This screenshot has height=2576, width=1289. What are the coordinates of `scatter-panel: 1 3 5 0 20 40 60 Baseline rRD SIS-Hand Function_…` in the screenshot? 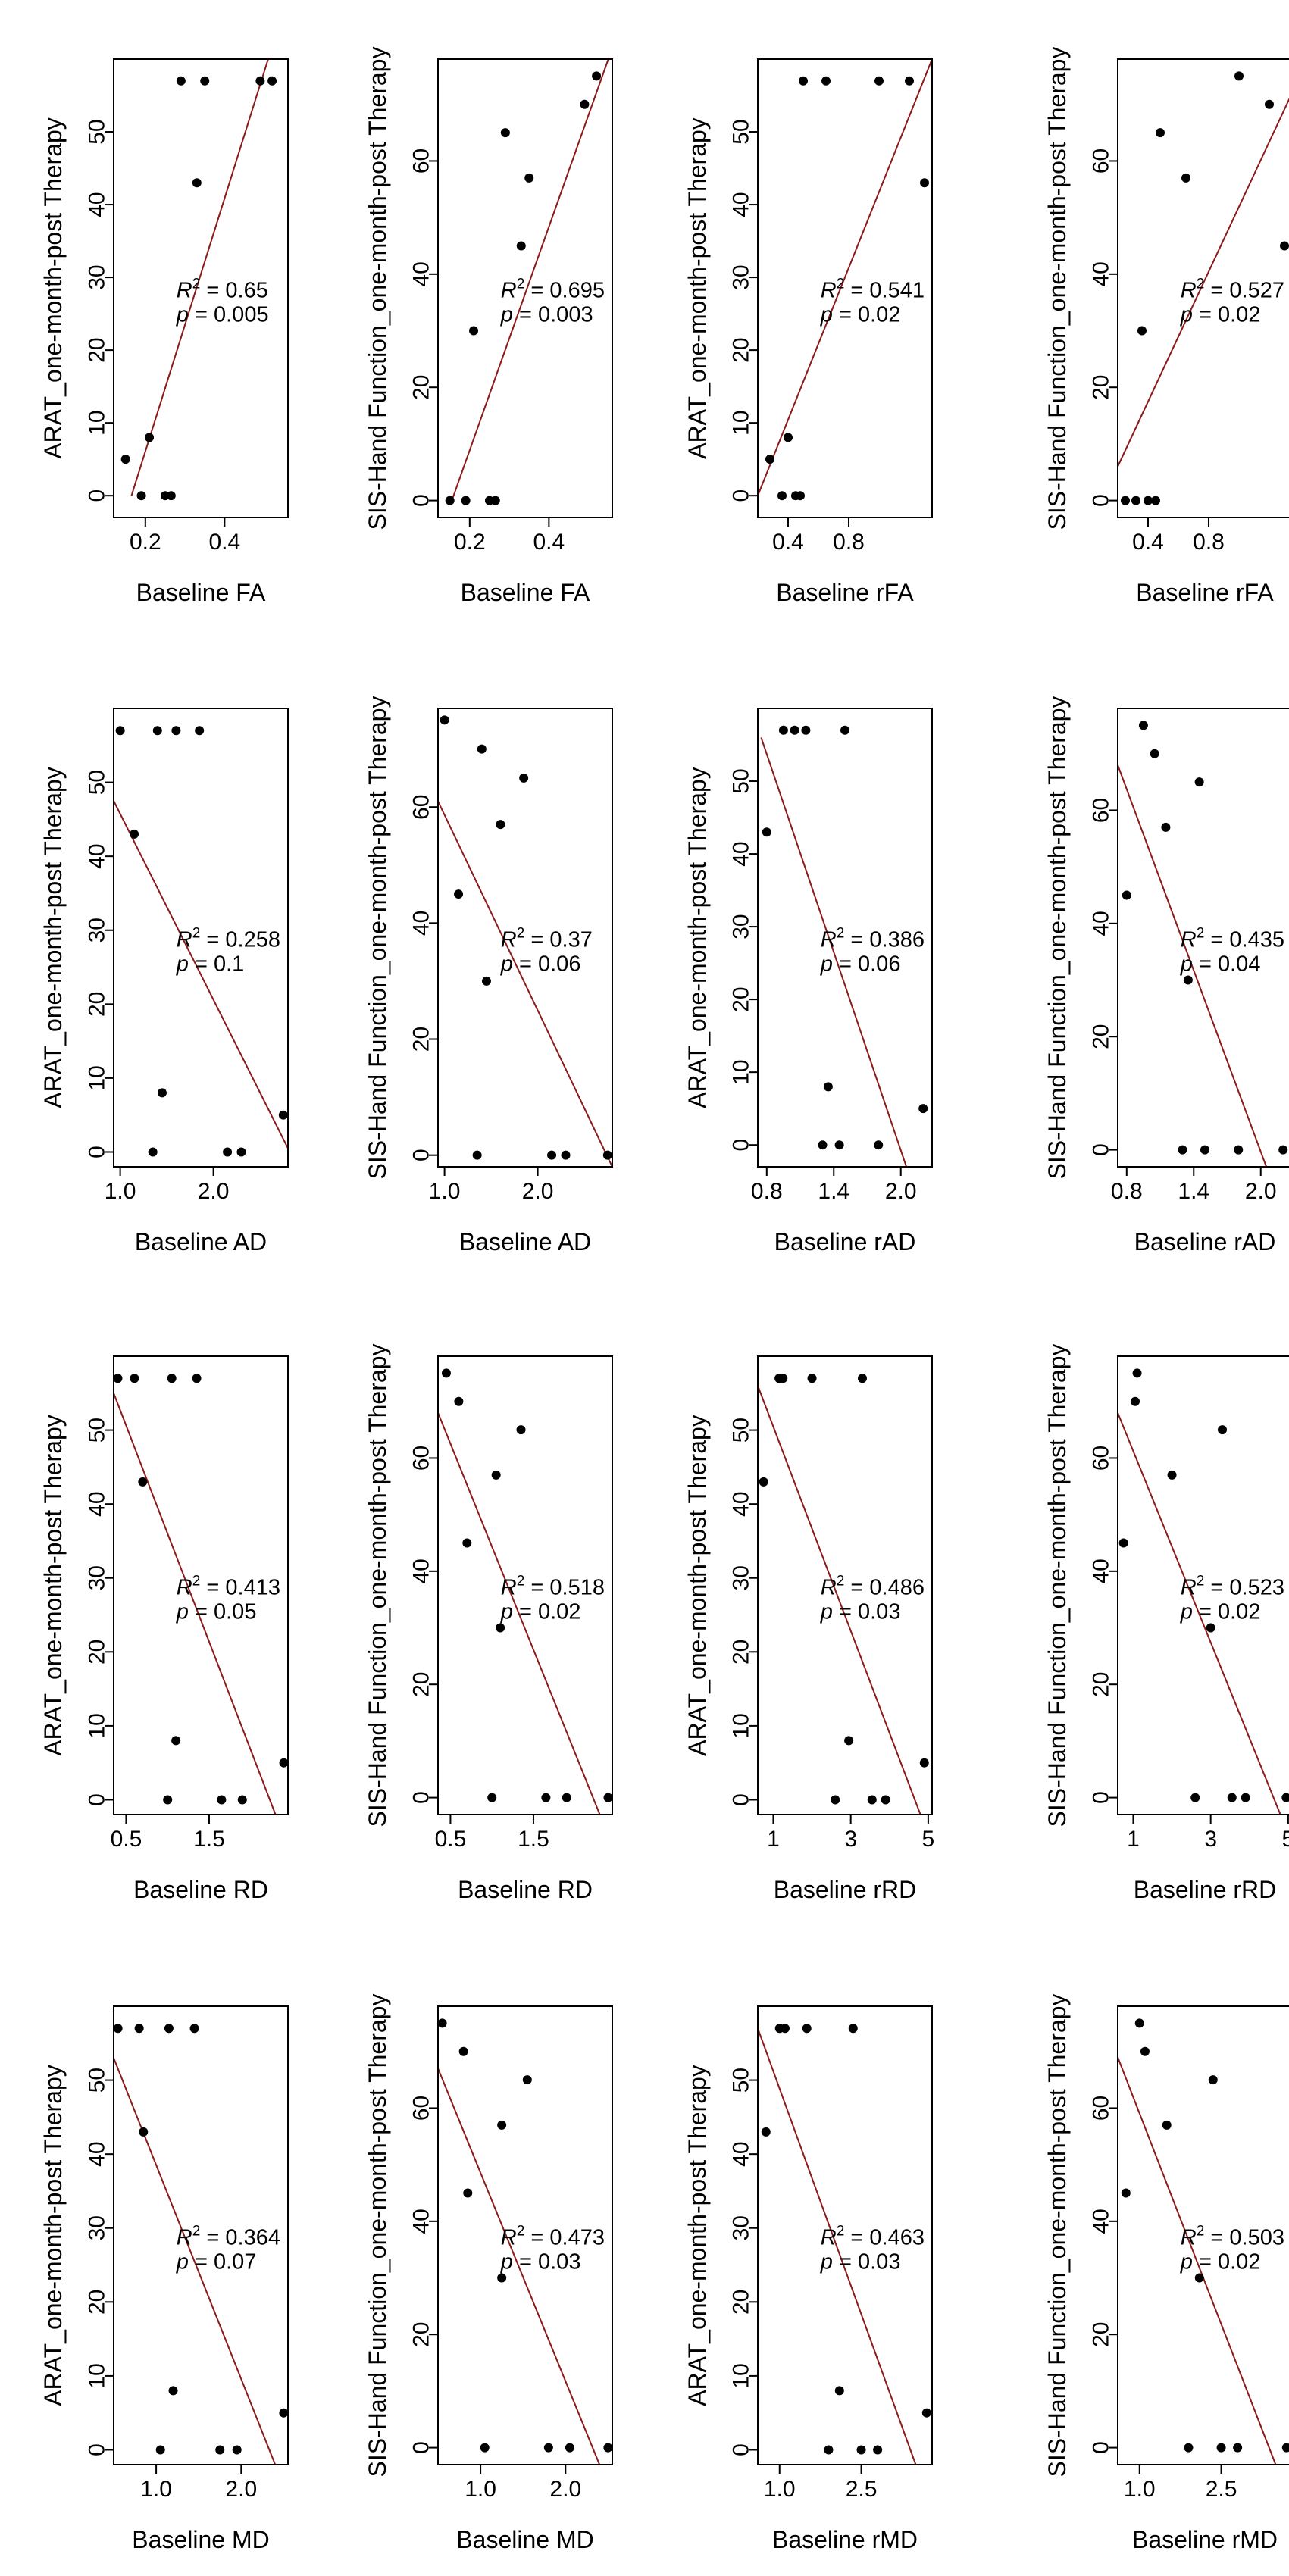 It's located at (1166, 1623).